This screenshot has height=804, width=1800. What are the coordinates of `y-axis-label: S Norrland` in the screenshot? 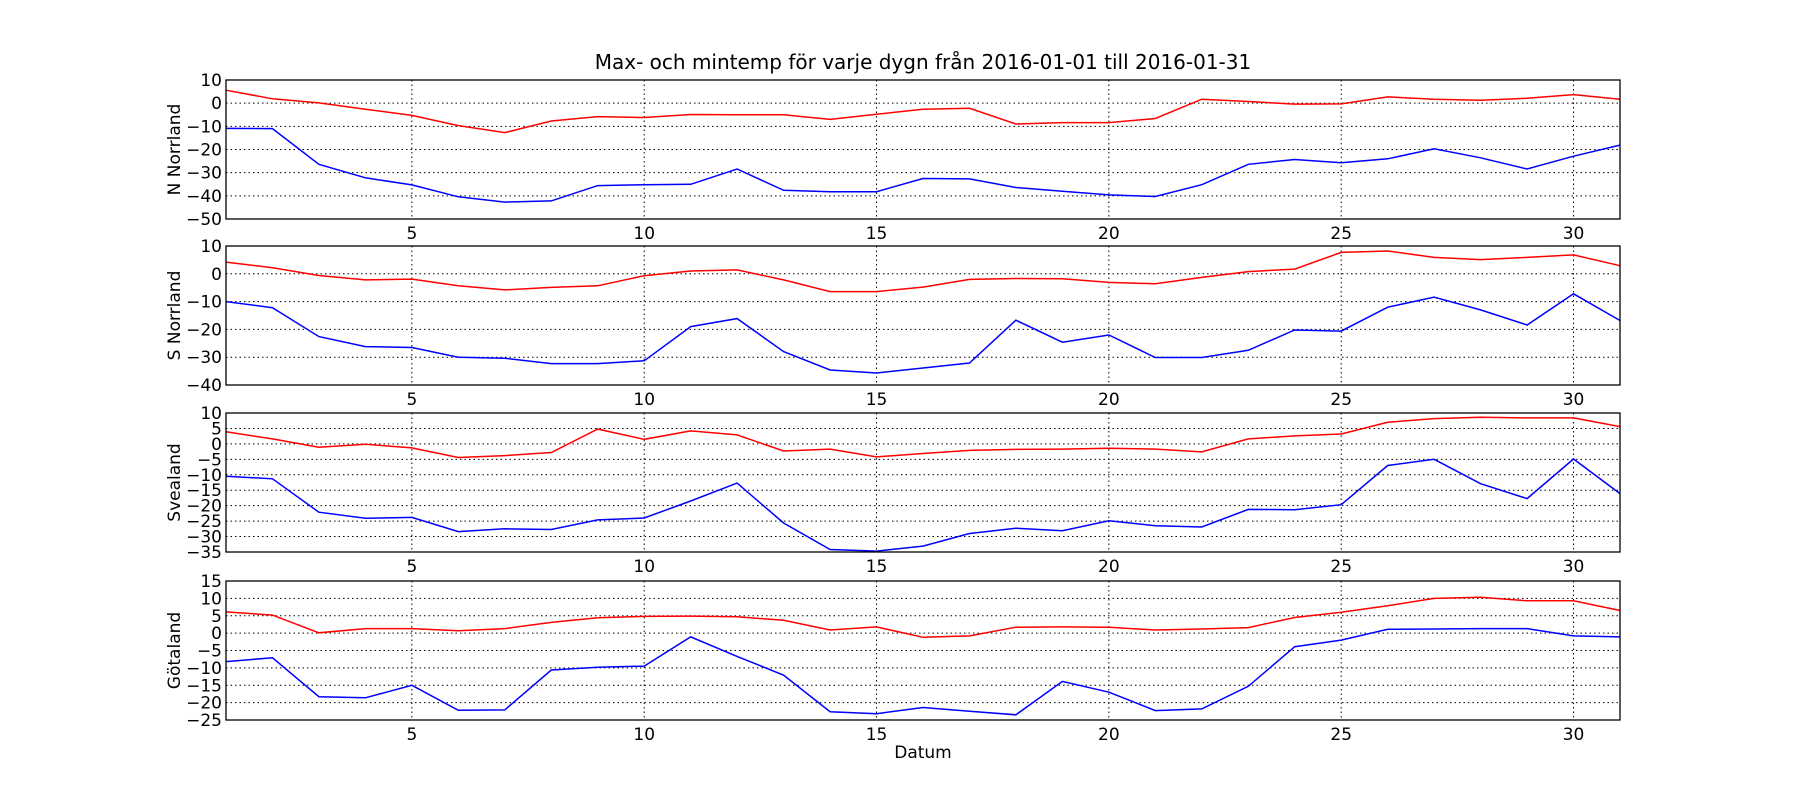 It's located at (175, 316).